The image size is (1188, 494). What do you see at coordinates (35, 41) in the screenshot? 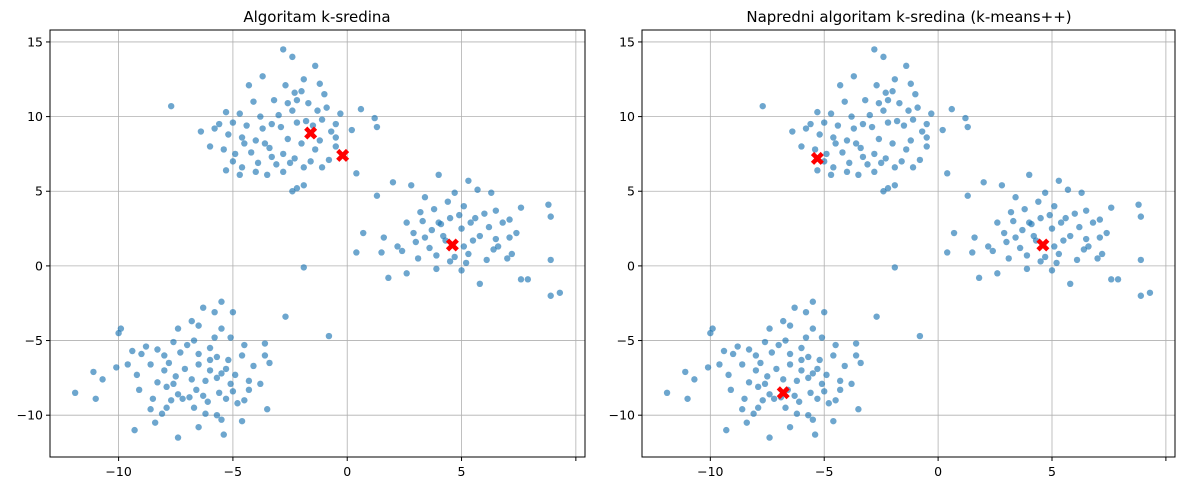
I see `y-tick-label: 15` at bounding box center [35, 41].